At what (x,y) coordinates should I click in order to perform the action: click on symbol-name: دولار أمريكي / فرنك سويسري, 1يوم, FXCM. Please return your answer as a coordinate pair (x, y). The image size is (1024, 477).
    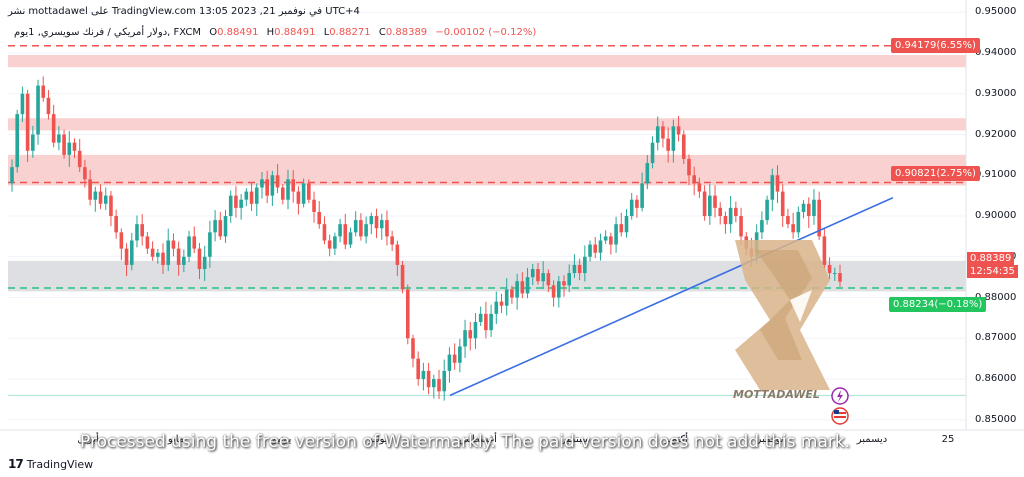
    Looking at the image, I should click on (108, 32).